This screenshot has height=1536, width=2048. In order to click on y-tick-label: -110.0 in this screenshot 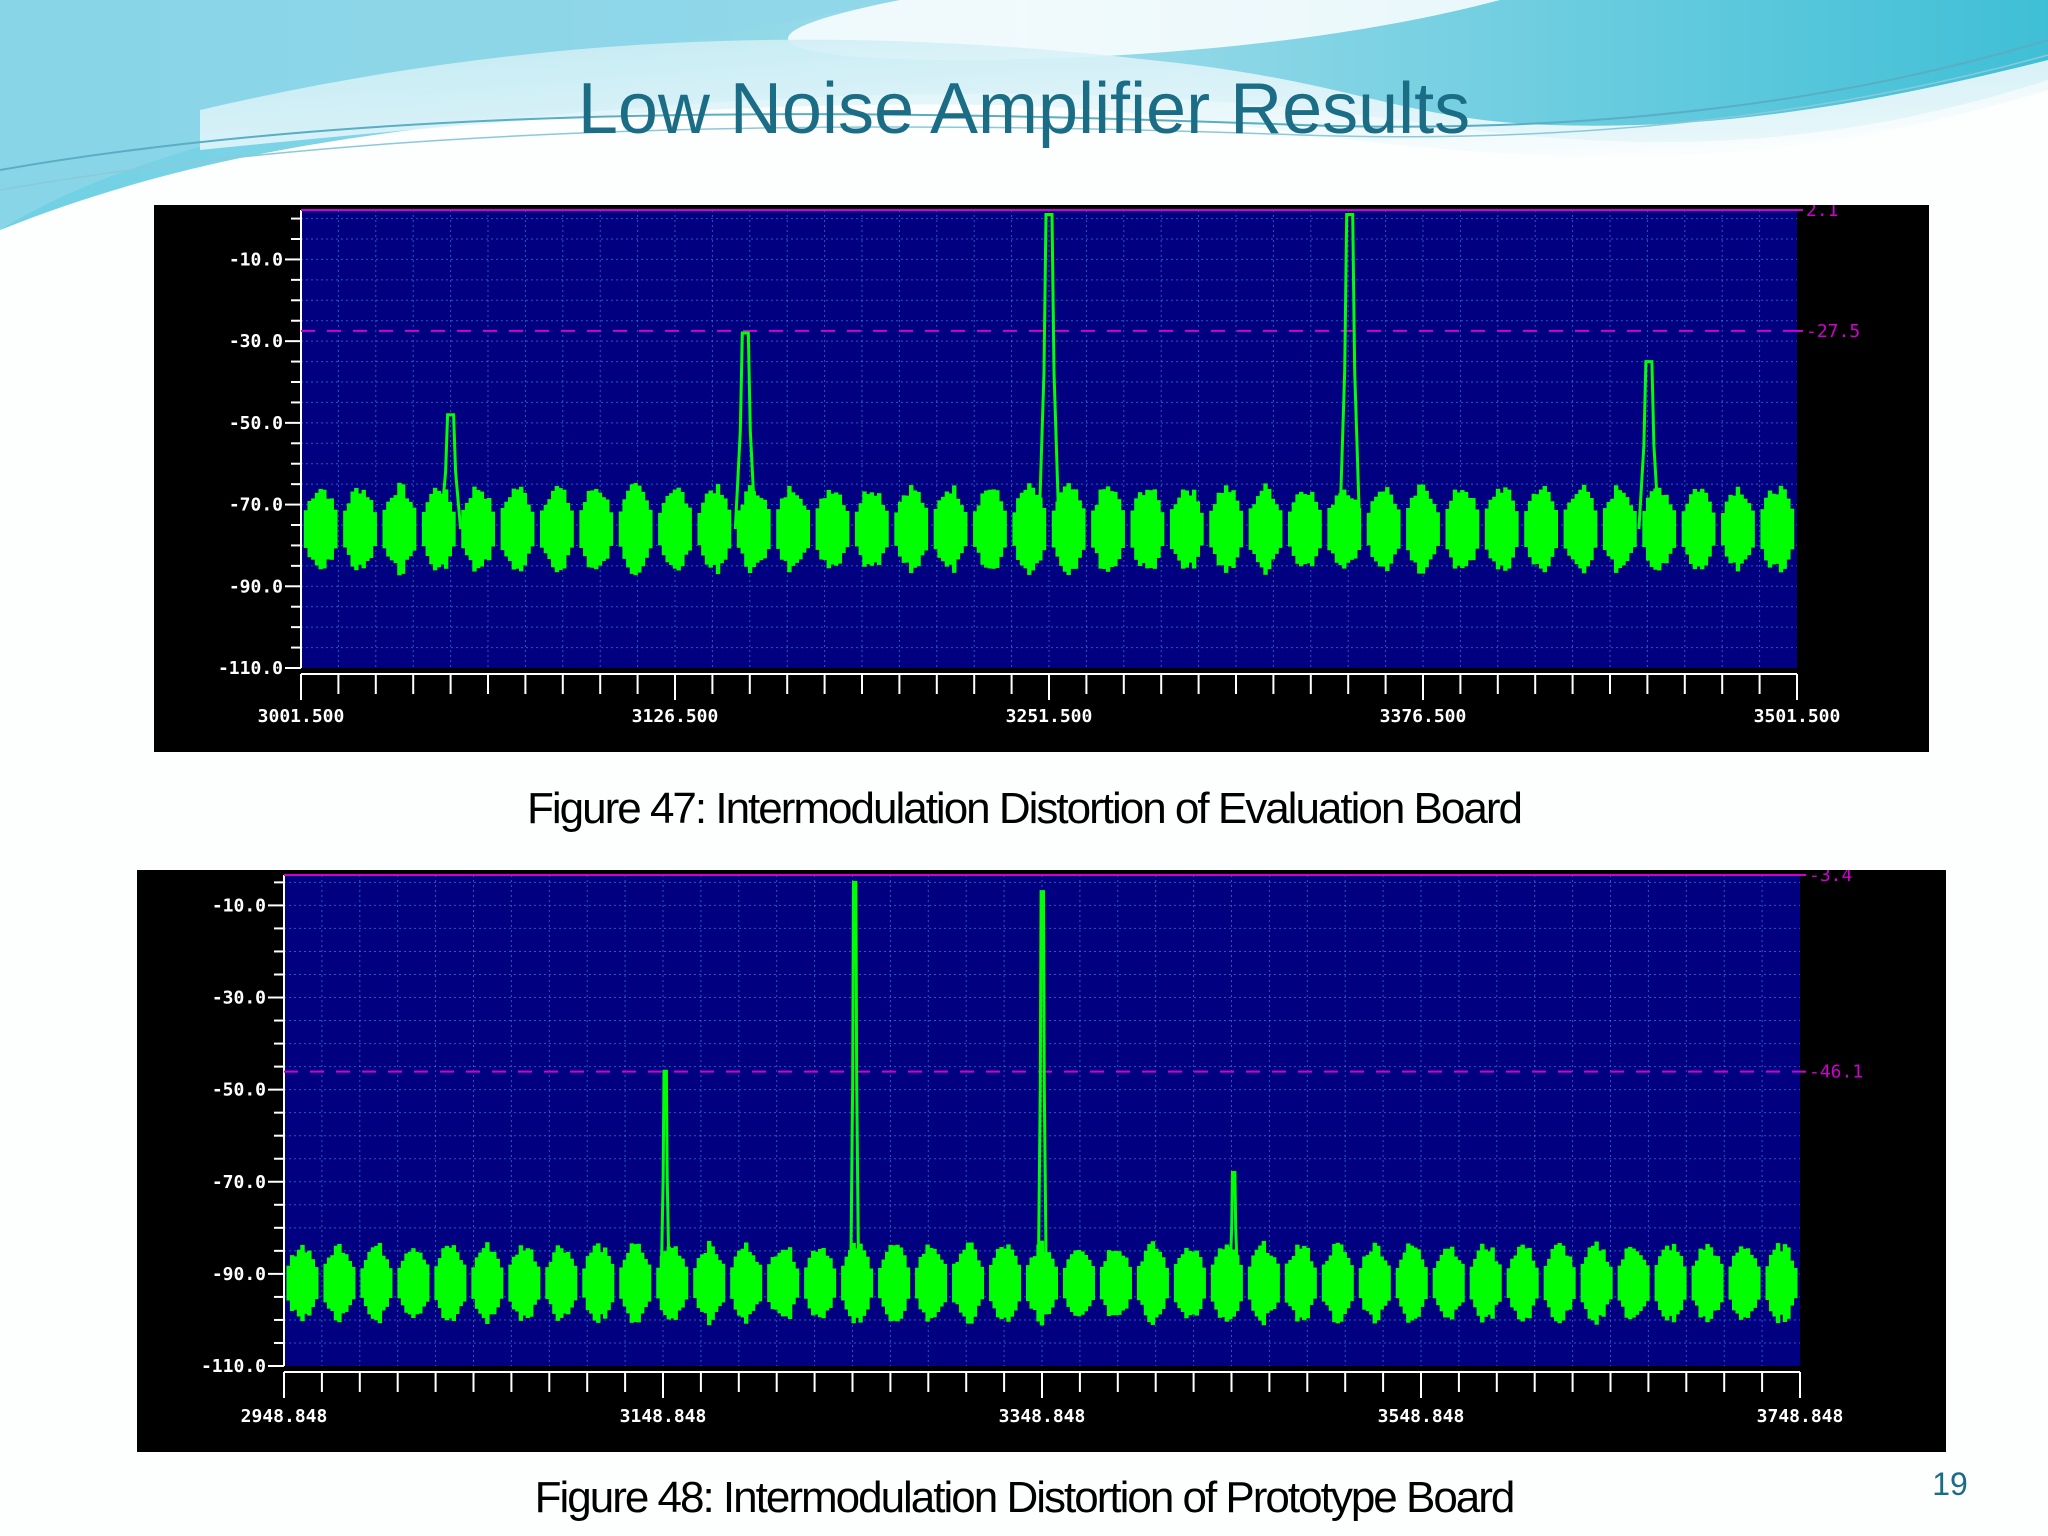, I will do `click(250, 668)`.